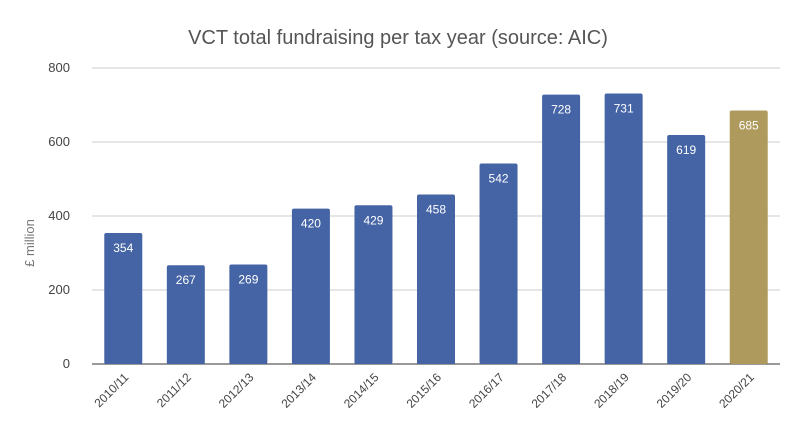  What do you see at coordinates (624, 109) in the screenshot?
I see `data-label: 731` at bounding box center [624, 109].